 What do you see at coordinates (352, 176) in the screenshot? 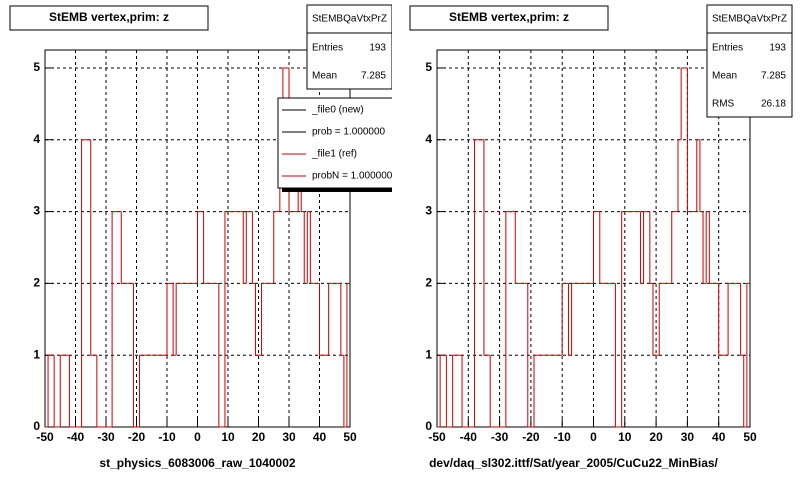
I see `legend-label: probN = 1.000000` at bounding box center [352, 176].